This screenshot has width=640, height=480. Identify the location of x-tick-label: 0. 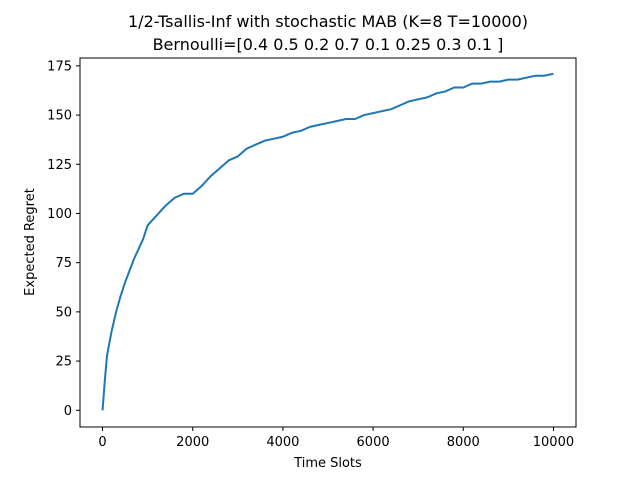
(102, 442).